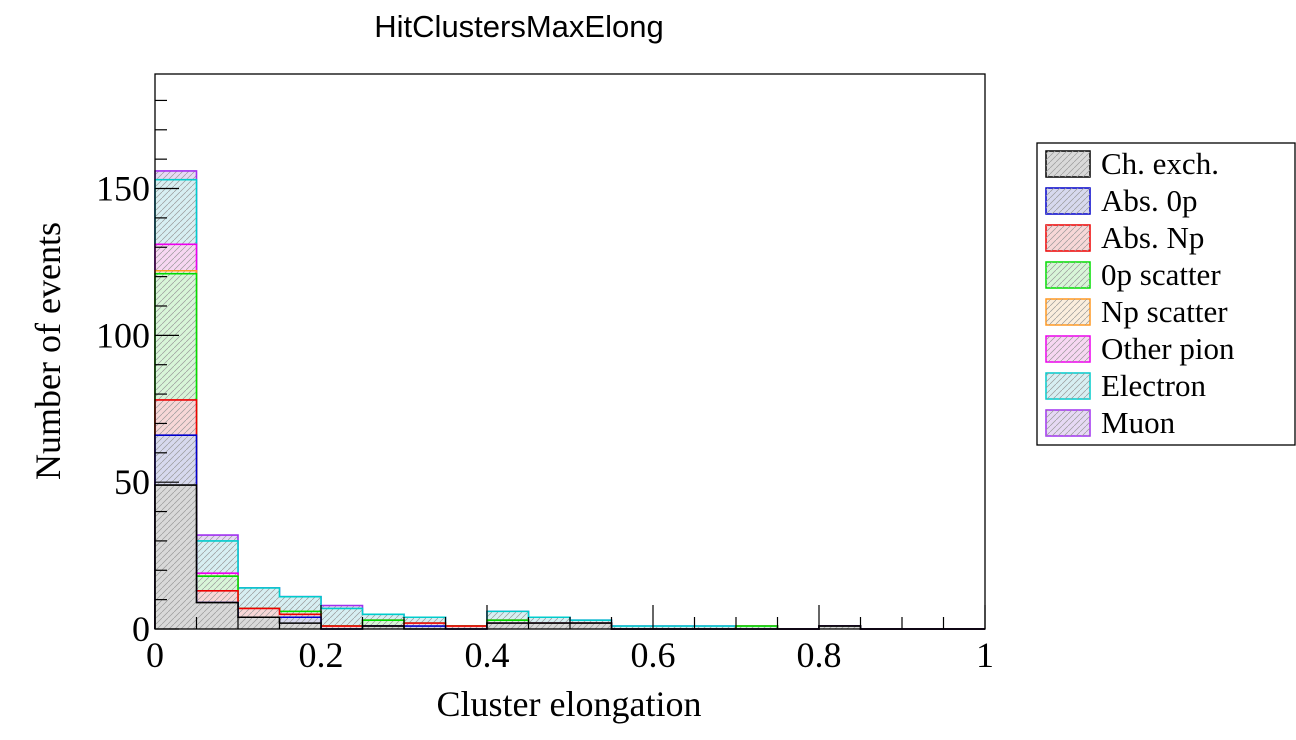 The height and width of the screenshot is (740, 1296). Describe the element at coordinates (819, 655) in the screenshot. I see `x-tick-label: 0.8` at that location.